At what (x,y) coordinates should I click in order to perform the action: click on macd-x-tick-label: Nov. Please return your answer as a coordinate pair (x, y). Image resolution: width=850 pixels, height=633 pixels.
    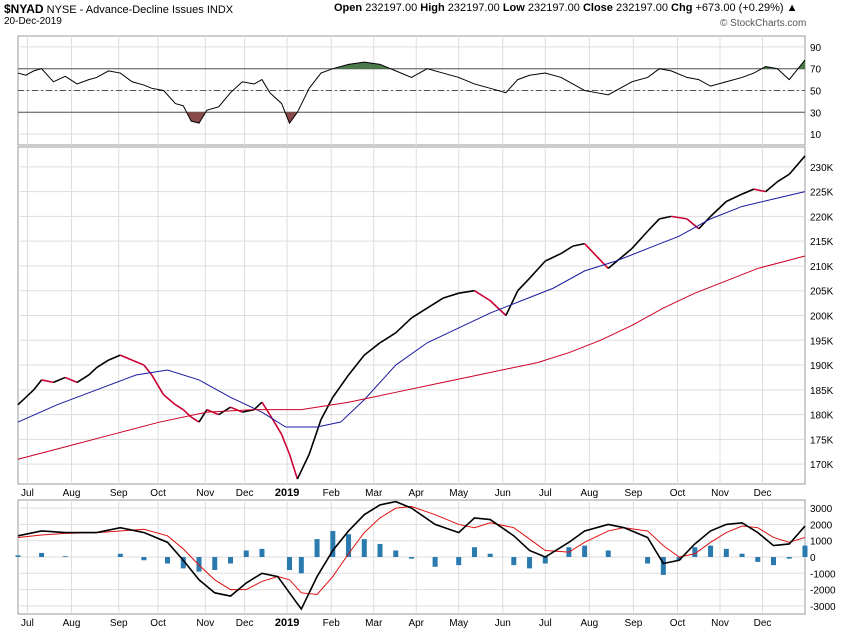
    Looking at the image, I should click on (720, 623).